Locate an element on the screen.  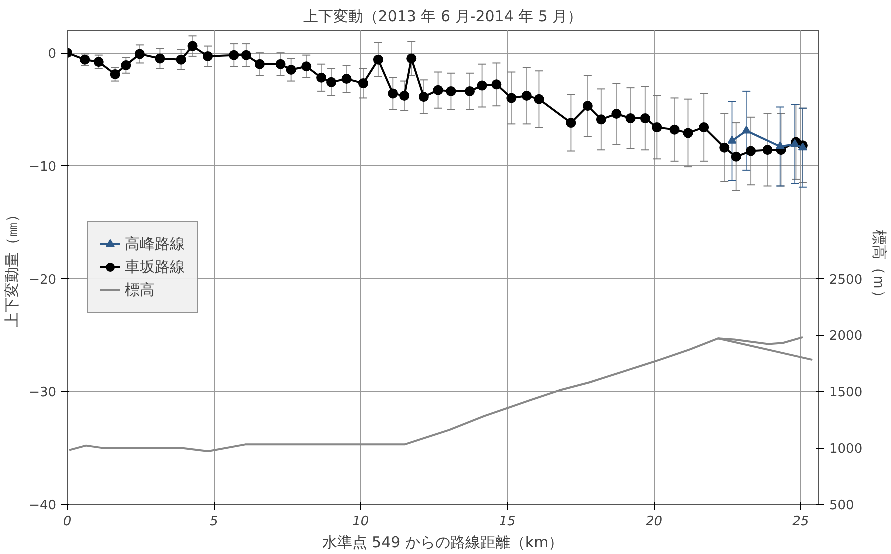
y2-tick-label: 1500 is located at coordinates (846, 393).